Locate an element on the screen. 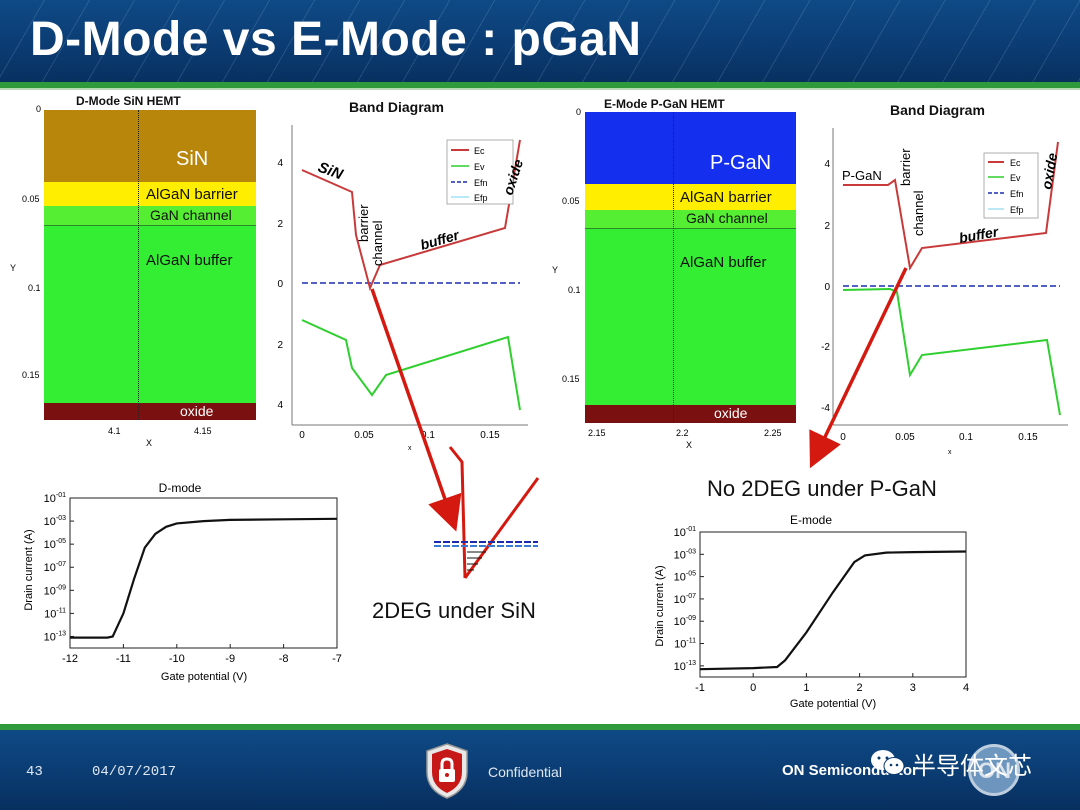 This screenshot has width=1080, height=810. band-left-legend-efp: Efp is located at coordinates (481, 198).